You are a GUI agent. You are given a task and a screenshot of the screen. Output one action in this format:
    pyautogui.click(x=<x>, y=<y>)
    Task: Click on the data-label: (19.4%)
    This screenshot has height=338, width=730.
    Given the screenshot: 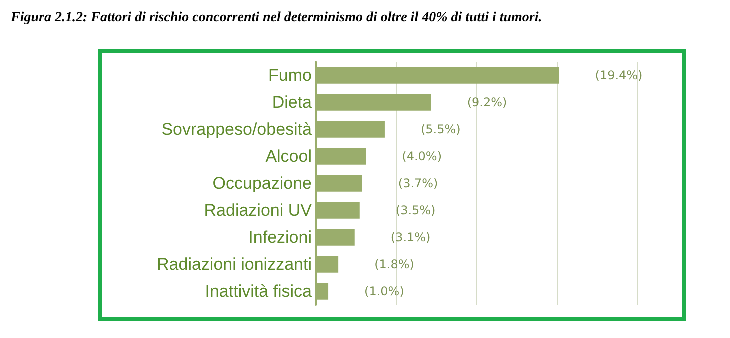 What is the action you would take?
    pyautogui.click(x=619, y=75)
    